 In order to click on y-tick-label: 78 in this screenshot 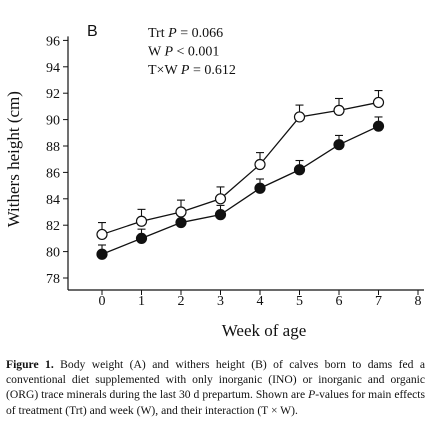, I will do `click(53, 279)`.